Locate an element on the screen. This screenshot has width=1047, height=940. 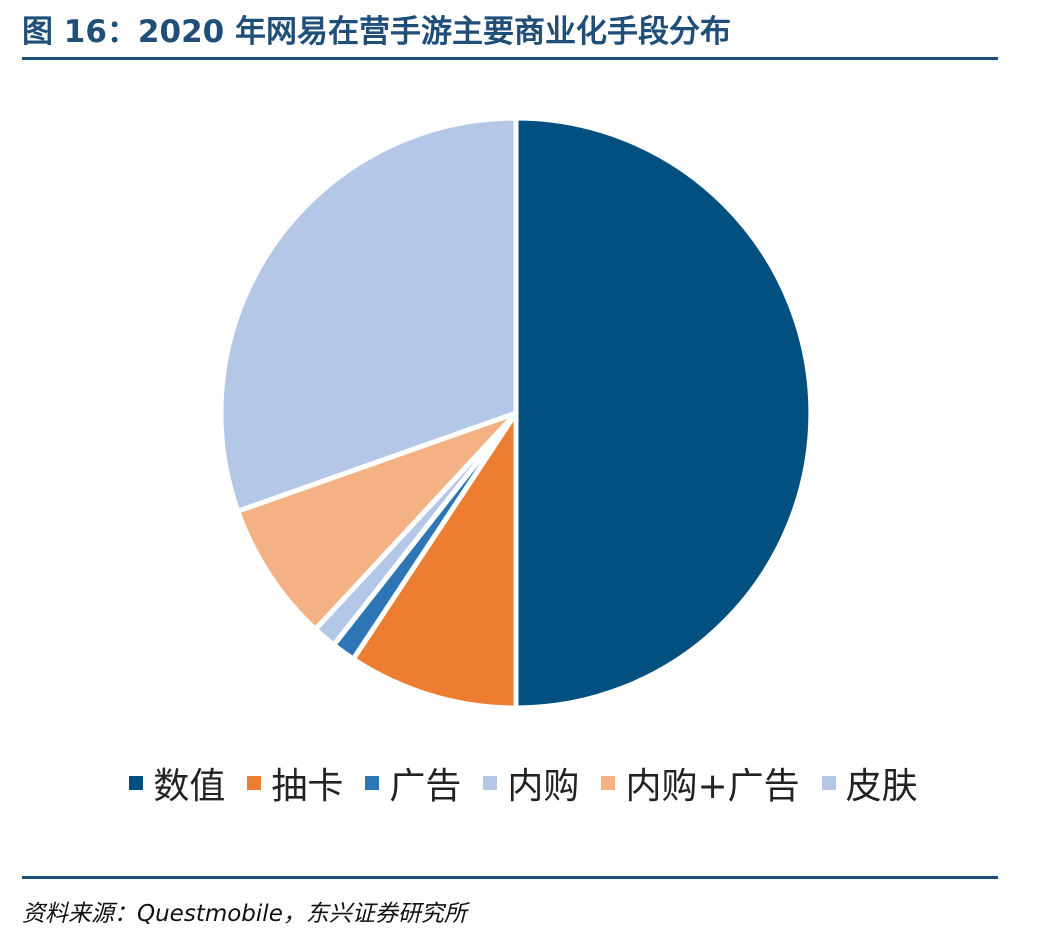
legend-label: 内购+广告 is located at coordinates (712, 786).